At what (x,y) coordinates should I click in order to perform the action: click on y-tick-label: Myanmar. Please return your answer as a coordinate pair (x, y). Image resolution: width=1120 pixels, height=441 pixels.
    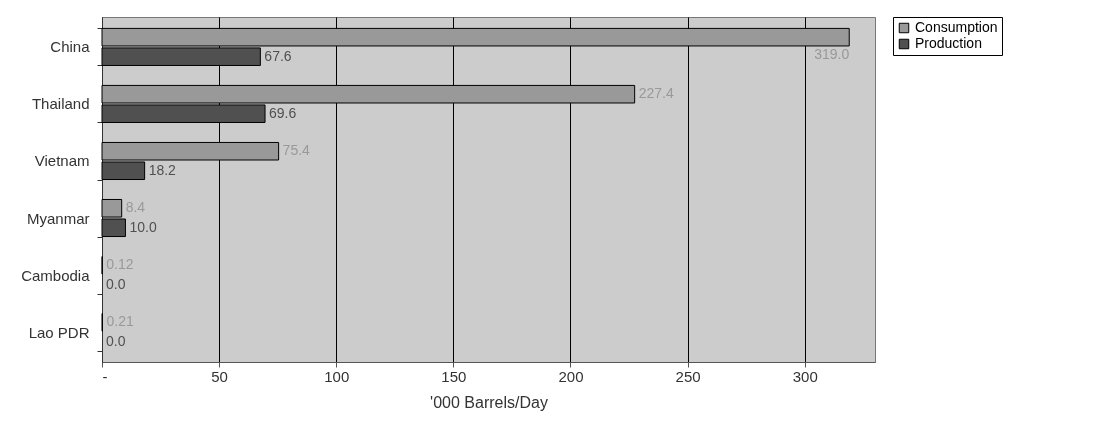
    Looking at the image, I should click on (58, 218).